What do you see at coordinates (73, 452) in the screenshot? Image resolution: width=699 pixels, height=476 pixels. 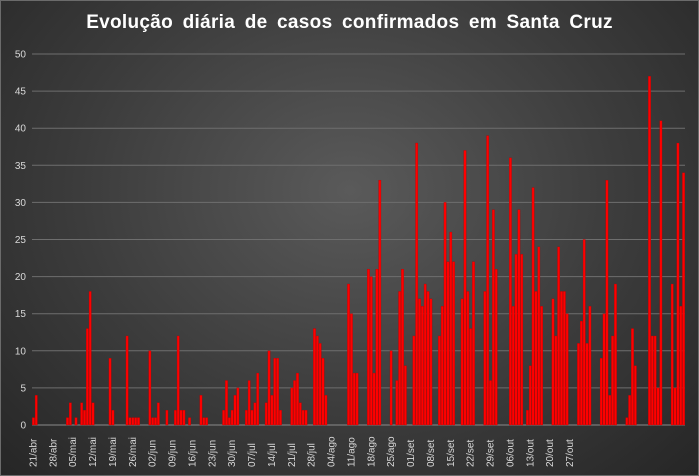 I see `x-tick-label: 05/mai` at bounding box center [73, 452].